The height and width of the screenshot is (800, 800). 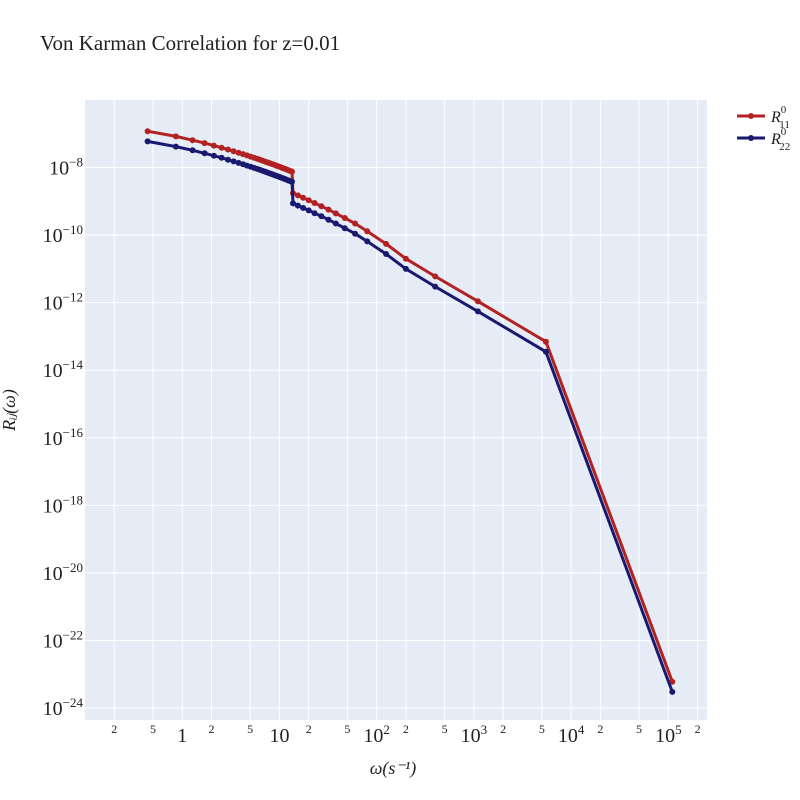 I want to click on y-tick-label: 10−22, so click(x=63, y=639).